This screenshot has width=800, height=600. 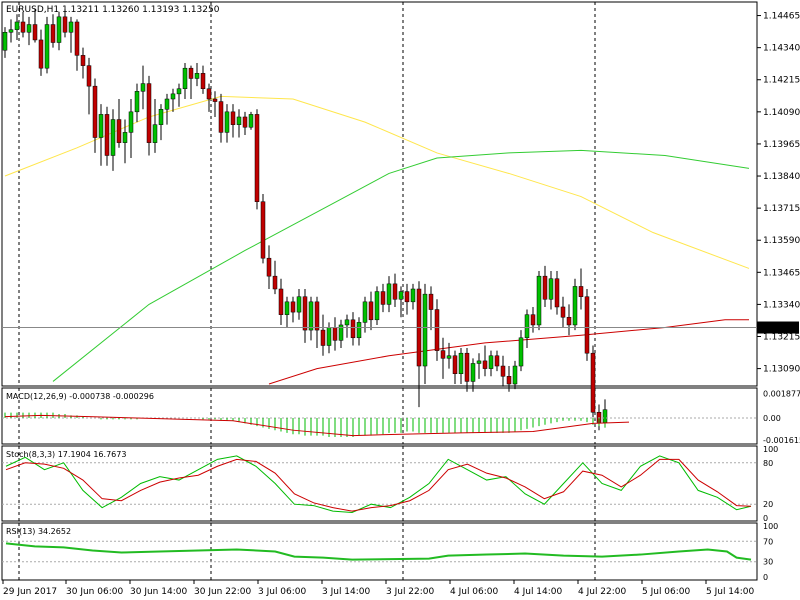 I want to click on rsi-line, so click(x=378, y=551).